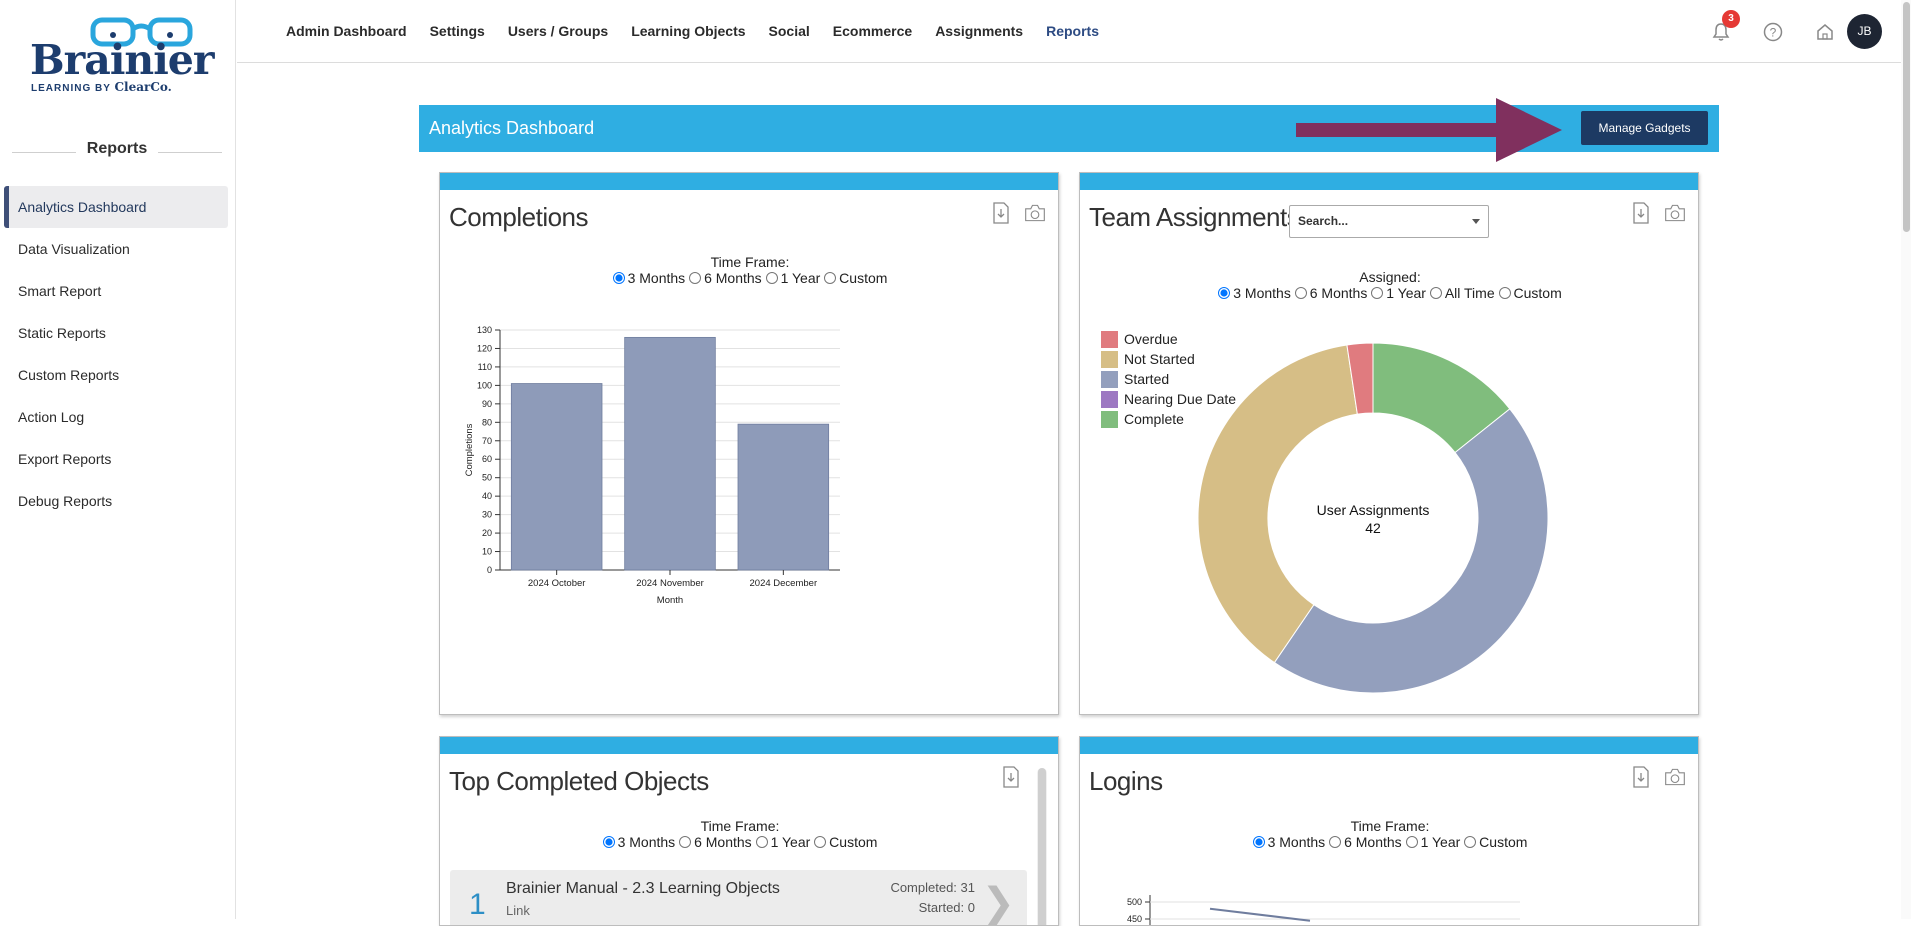 This screenshot has width=1911, height=926. What do you see at coordinates (872, 31) in the screenshot?
I see `nav-ecommerce: Ecommerce` at bounding box center [872, 31].